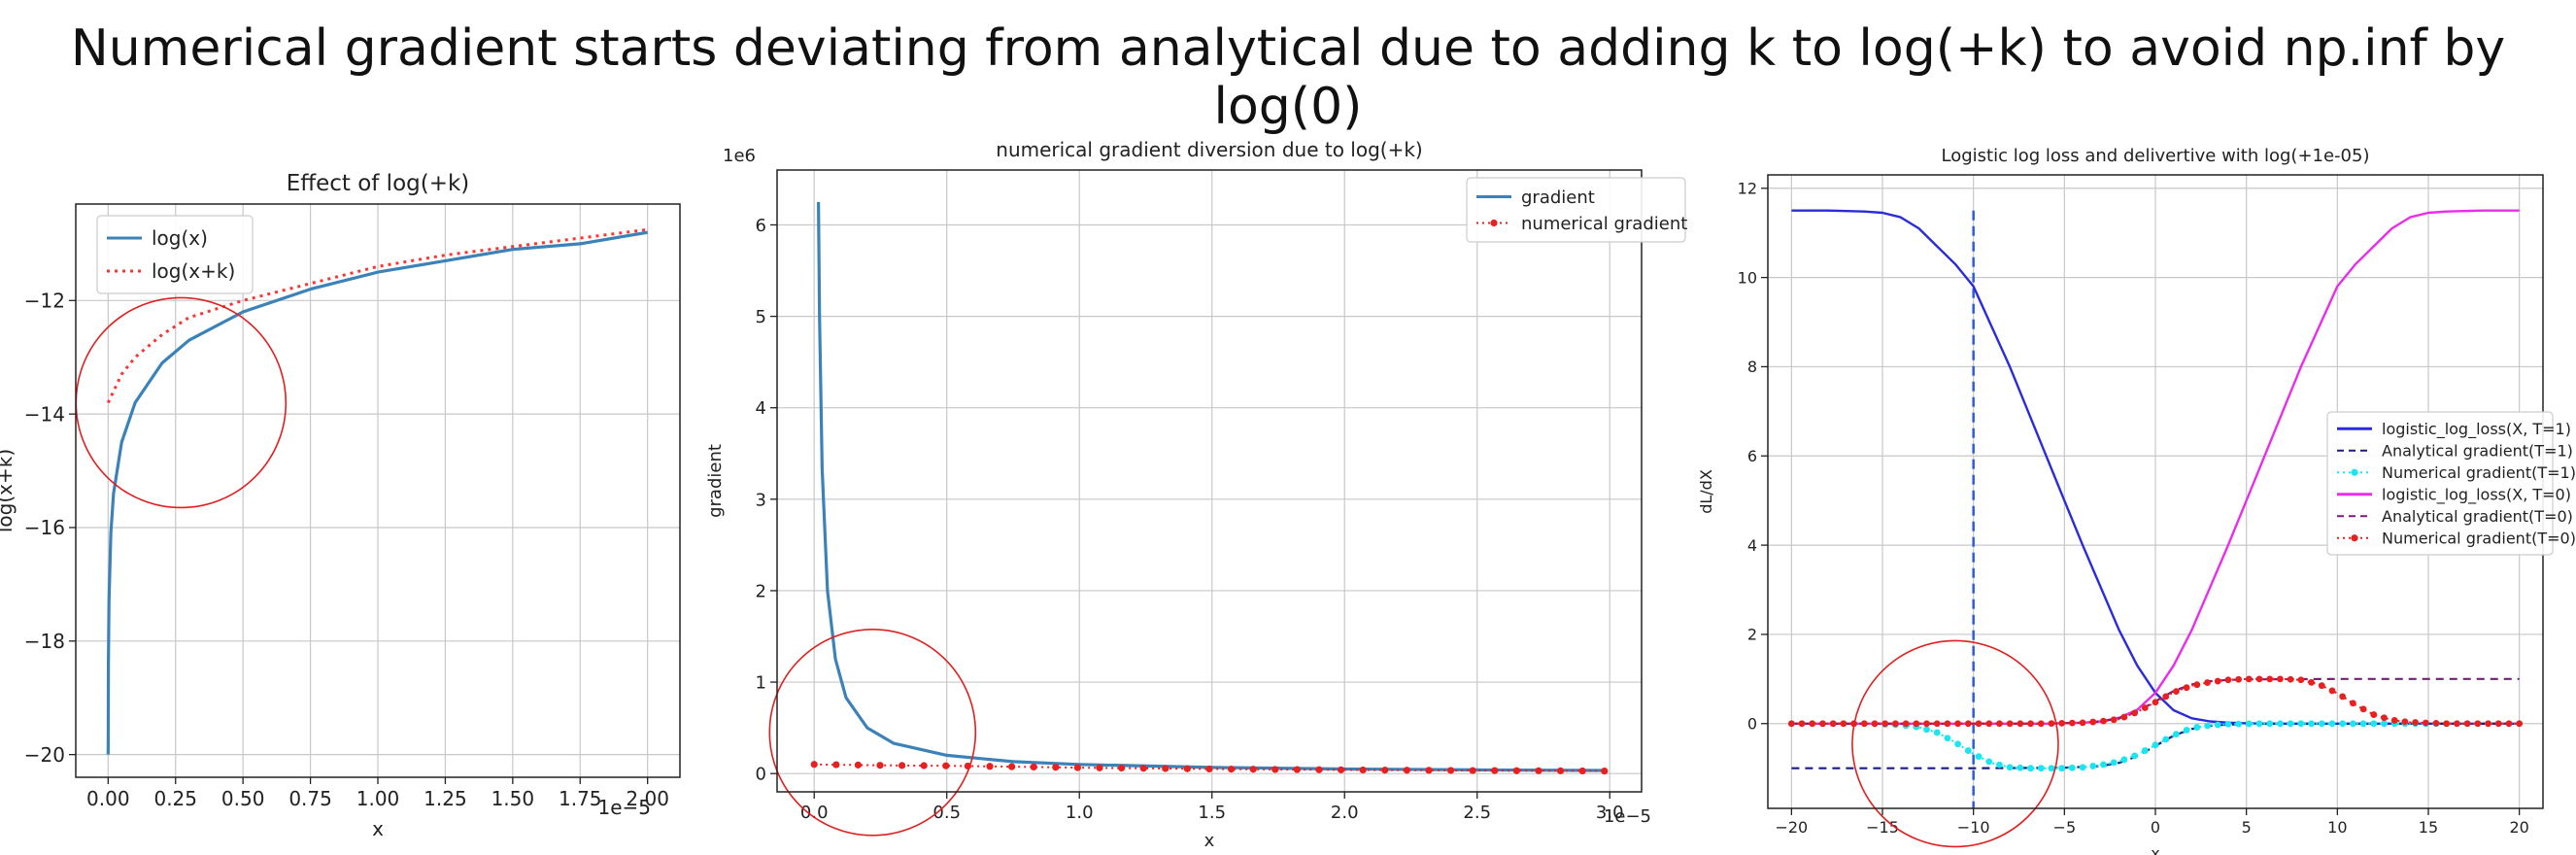 The height and width of the screenshot is (855, 2576). Describe the element at coordinates (2337, 827) in the screenshot. I see `x-tick-label: 10` at that location.